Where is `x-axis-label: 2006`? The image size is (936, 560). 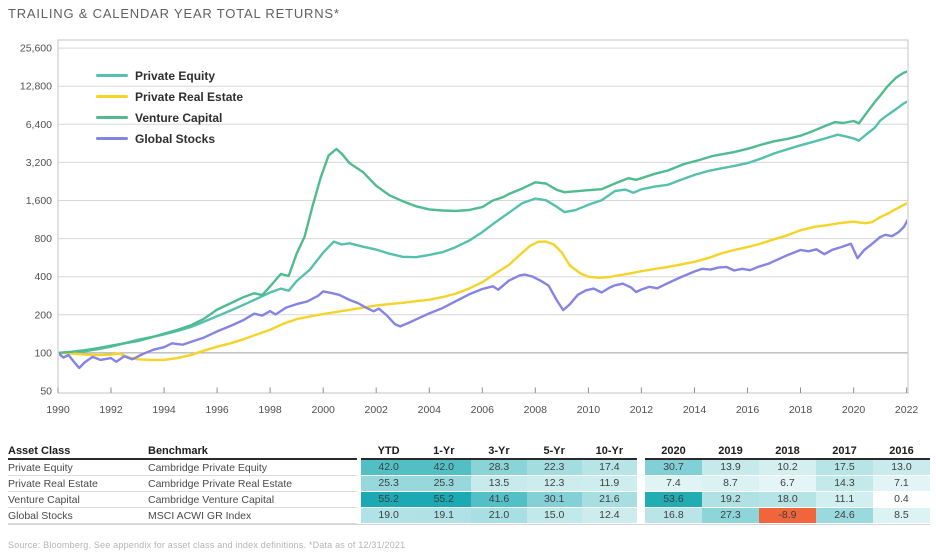 x-axis-label: 2006 is located at coordinates (483, 410).